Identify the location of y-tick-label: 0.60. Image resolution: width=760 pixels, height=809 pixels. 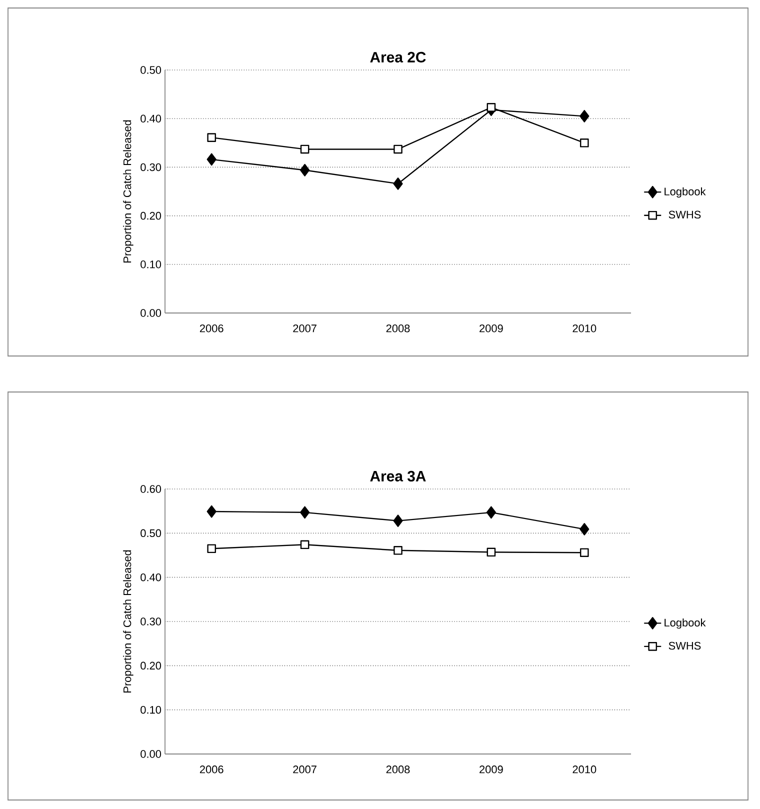
(151, 489).